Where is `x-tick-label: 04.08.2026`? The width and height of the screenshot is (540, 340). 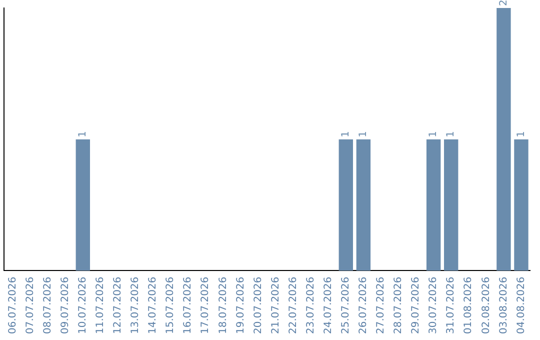
x-tick-label: 04.08.2026 is located at coordinates (521, 305).